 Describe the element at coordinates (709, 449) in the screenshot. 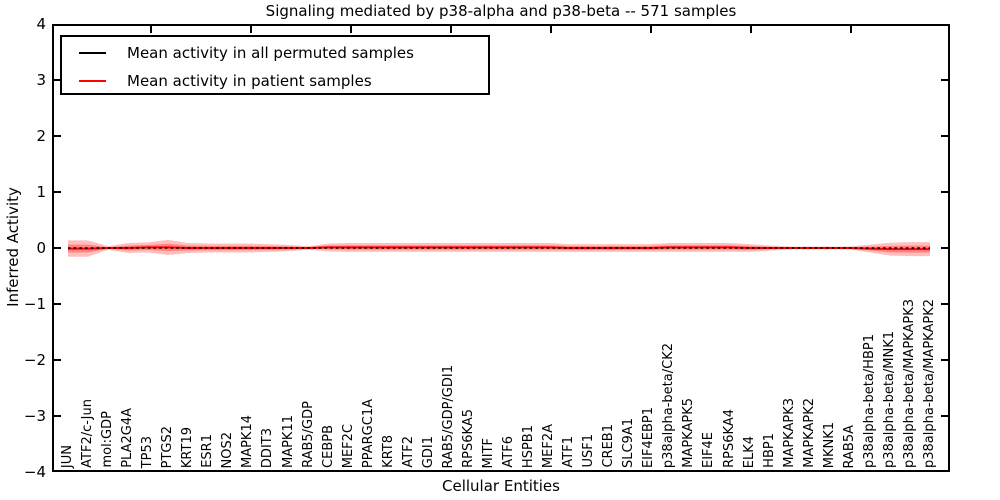

I see `x-category-label: EIF4E` at that location.